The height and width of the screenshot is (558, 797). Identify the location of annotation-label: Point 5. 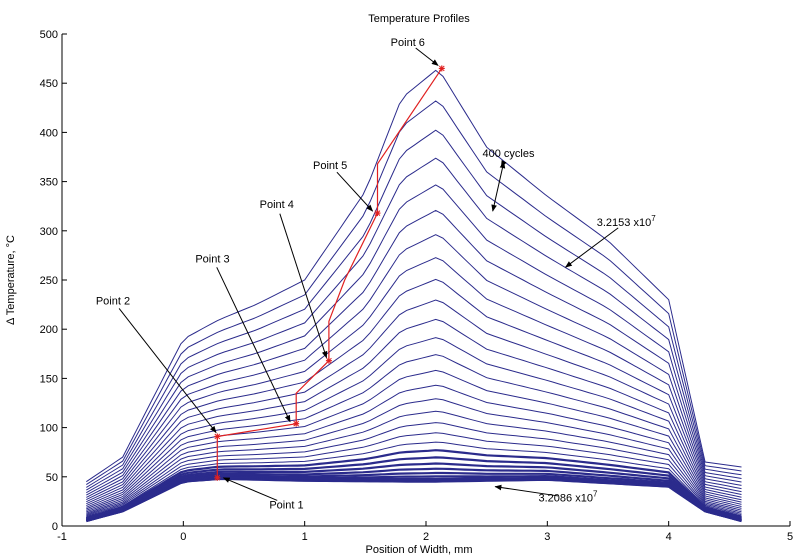
(330, 166).